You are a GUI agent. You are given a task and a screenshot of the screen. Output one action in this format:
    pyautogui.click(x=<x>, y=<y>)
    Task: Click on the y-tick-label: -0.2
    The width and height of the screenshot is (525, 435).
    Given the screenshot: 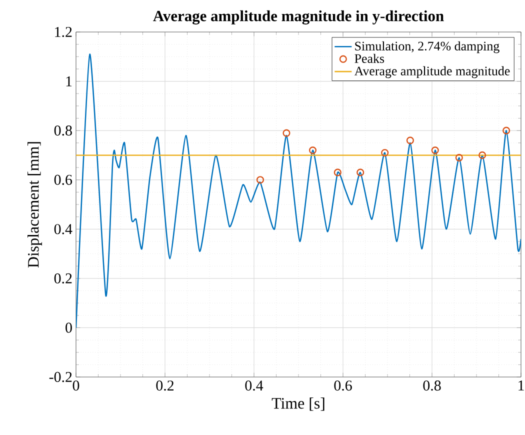 What is the action you would take?
    pyautogui.click(x=60, y=377)
    